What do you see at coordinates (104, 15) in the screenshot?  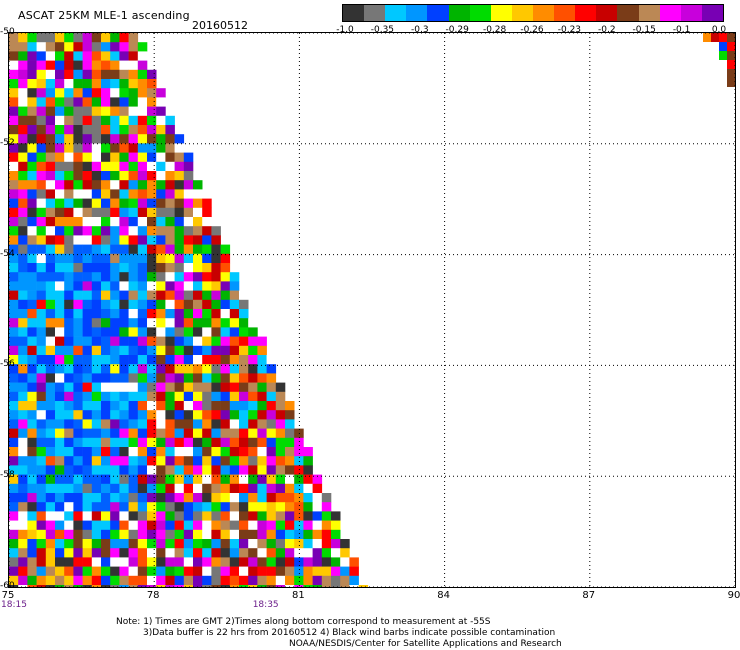 I see `map-title: ASCAT 25KM MLE-1 ascending` at bounding box center [104, 15].